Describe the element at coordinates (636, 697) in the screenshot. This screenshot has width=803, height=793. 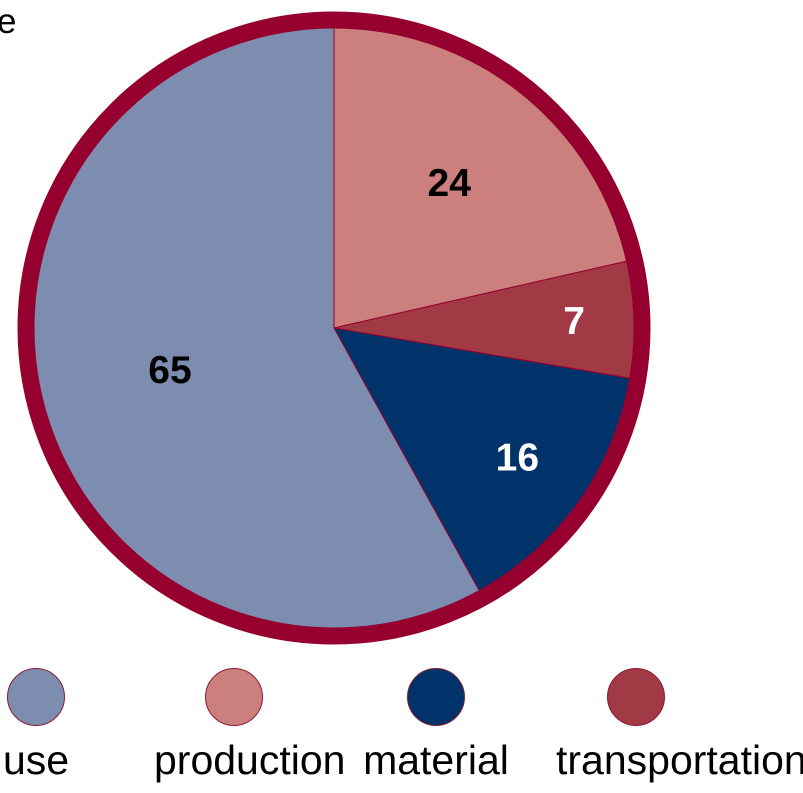
I see `legend-swatch-transportation` at that location.